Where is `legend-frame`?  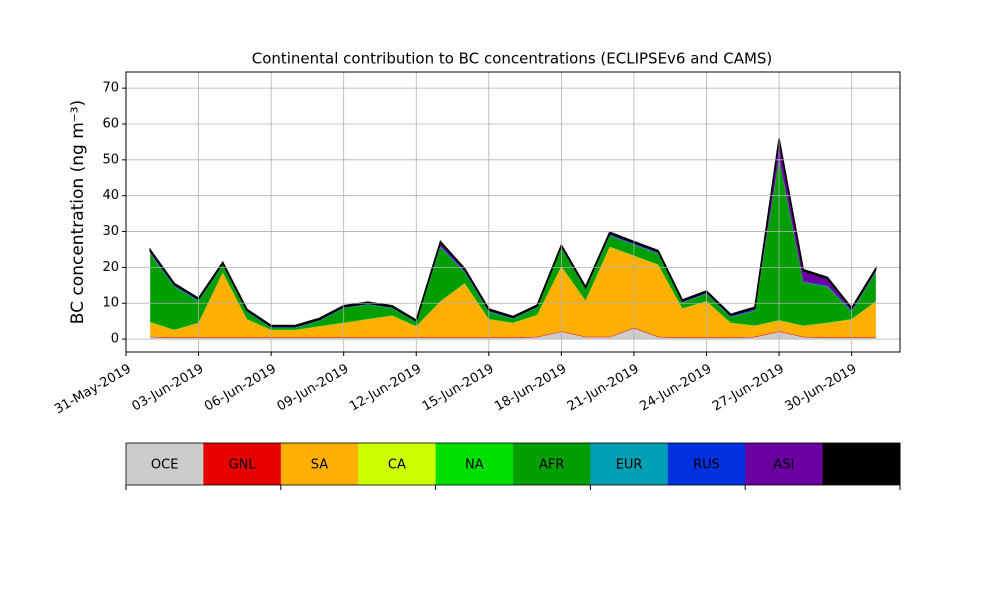 legend-frame is located at coordinates (513, 464).